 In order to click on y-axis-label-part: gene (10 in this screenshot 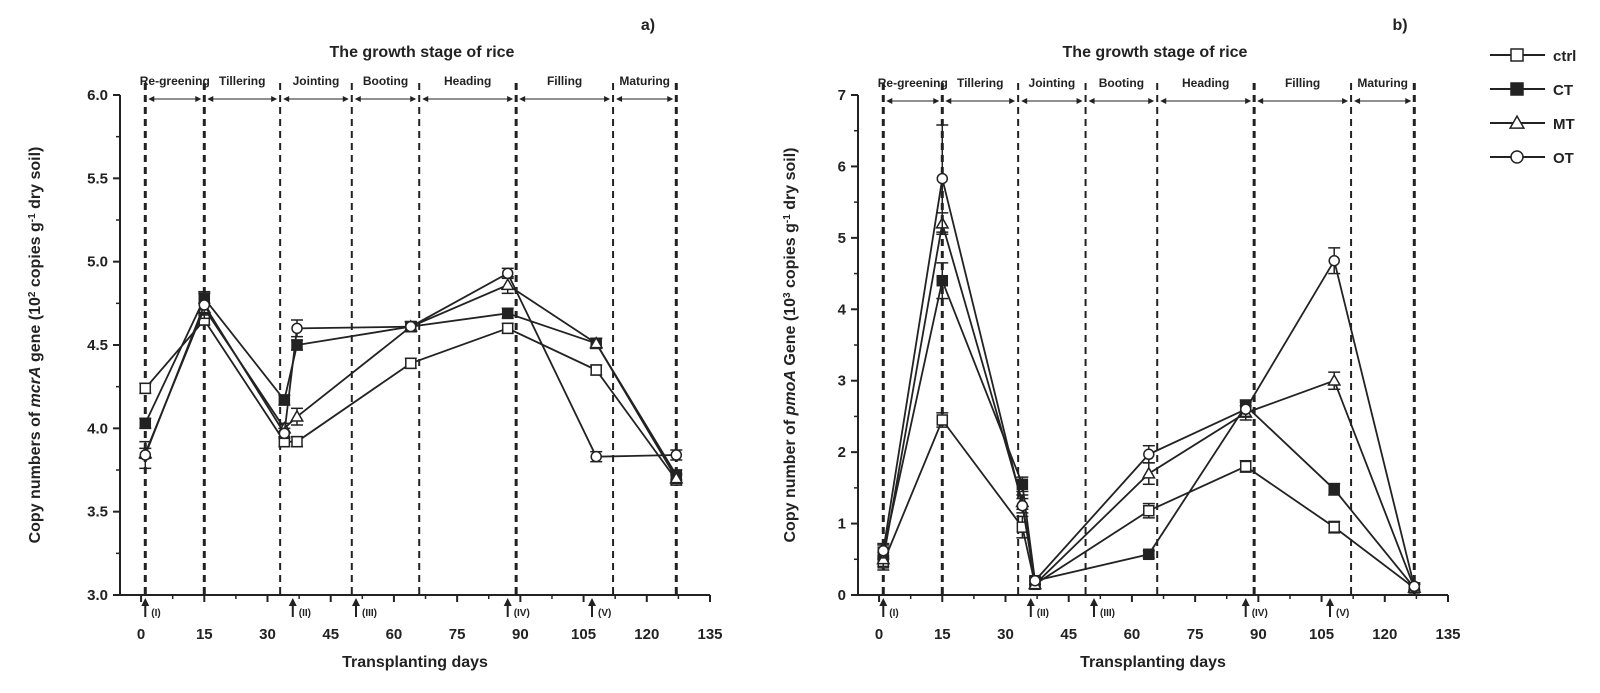, I will do `click(35, 331)`.